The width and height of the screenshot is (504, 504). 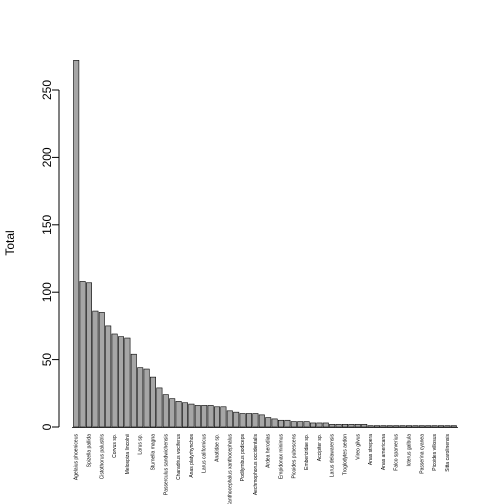 What do you see at coordinates (166, 465) in the screenshot?
I see `x-tick-label-15: Passerculus sandwichensis` at bounding box center [166, 465].